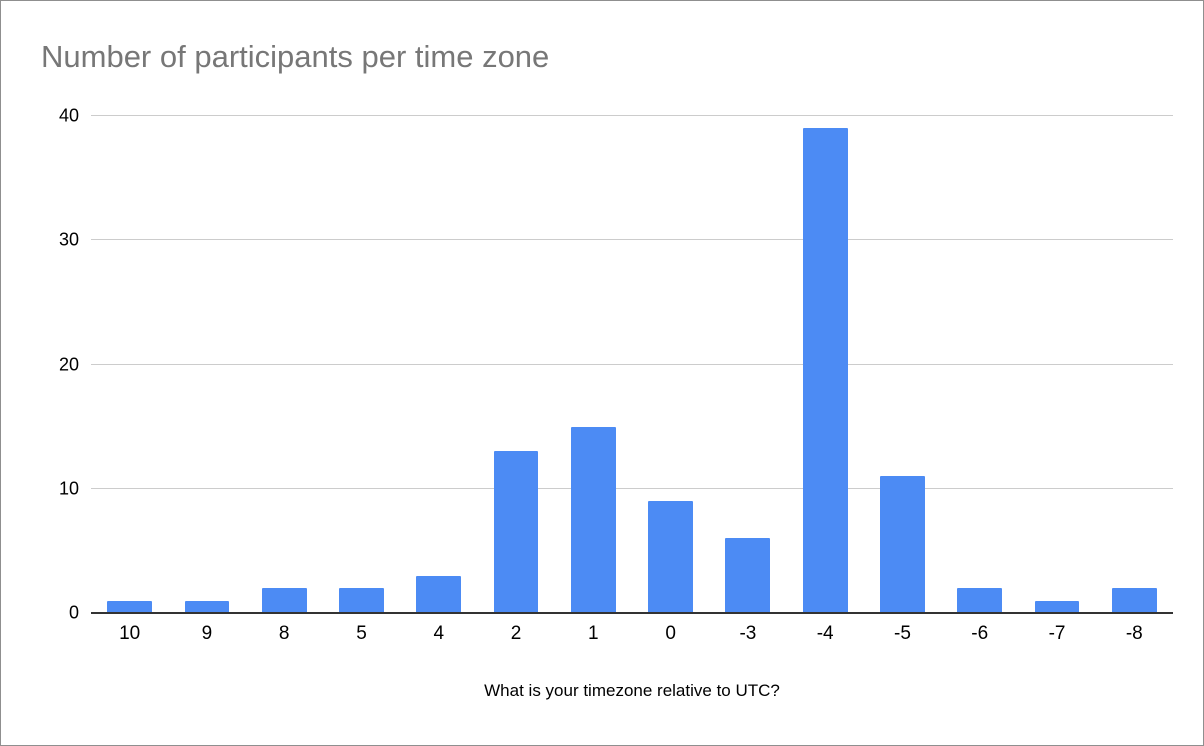  Describe the element at coordinates (284, 633) in the screenshot. I see `x-tick-label: 8` at that location.